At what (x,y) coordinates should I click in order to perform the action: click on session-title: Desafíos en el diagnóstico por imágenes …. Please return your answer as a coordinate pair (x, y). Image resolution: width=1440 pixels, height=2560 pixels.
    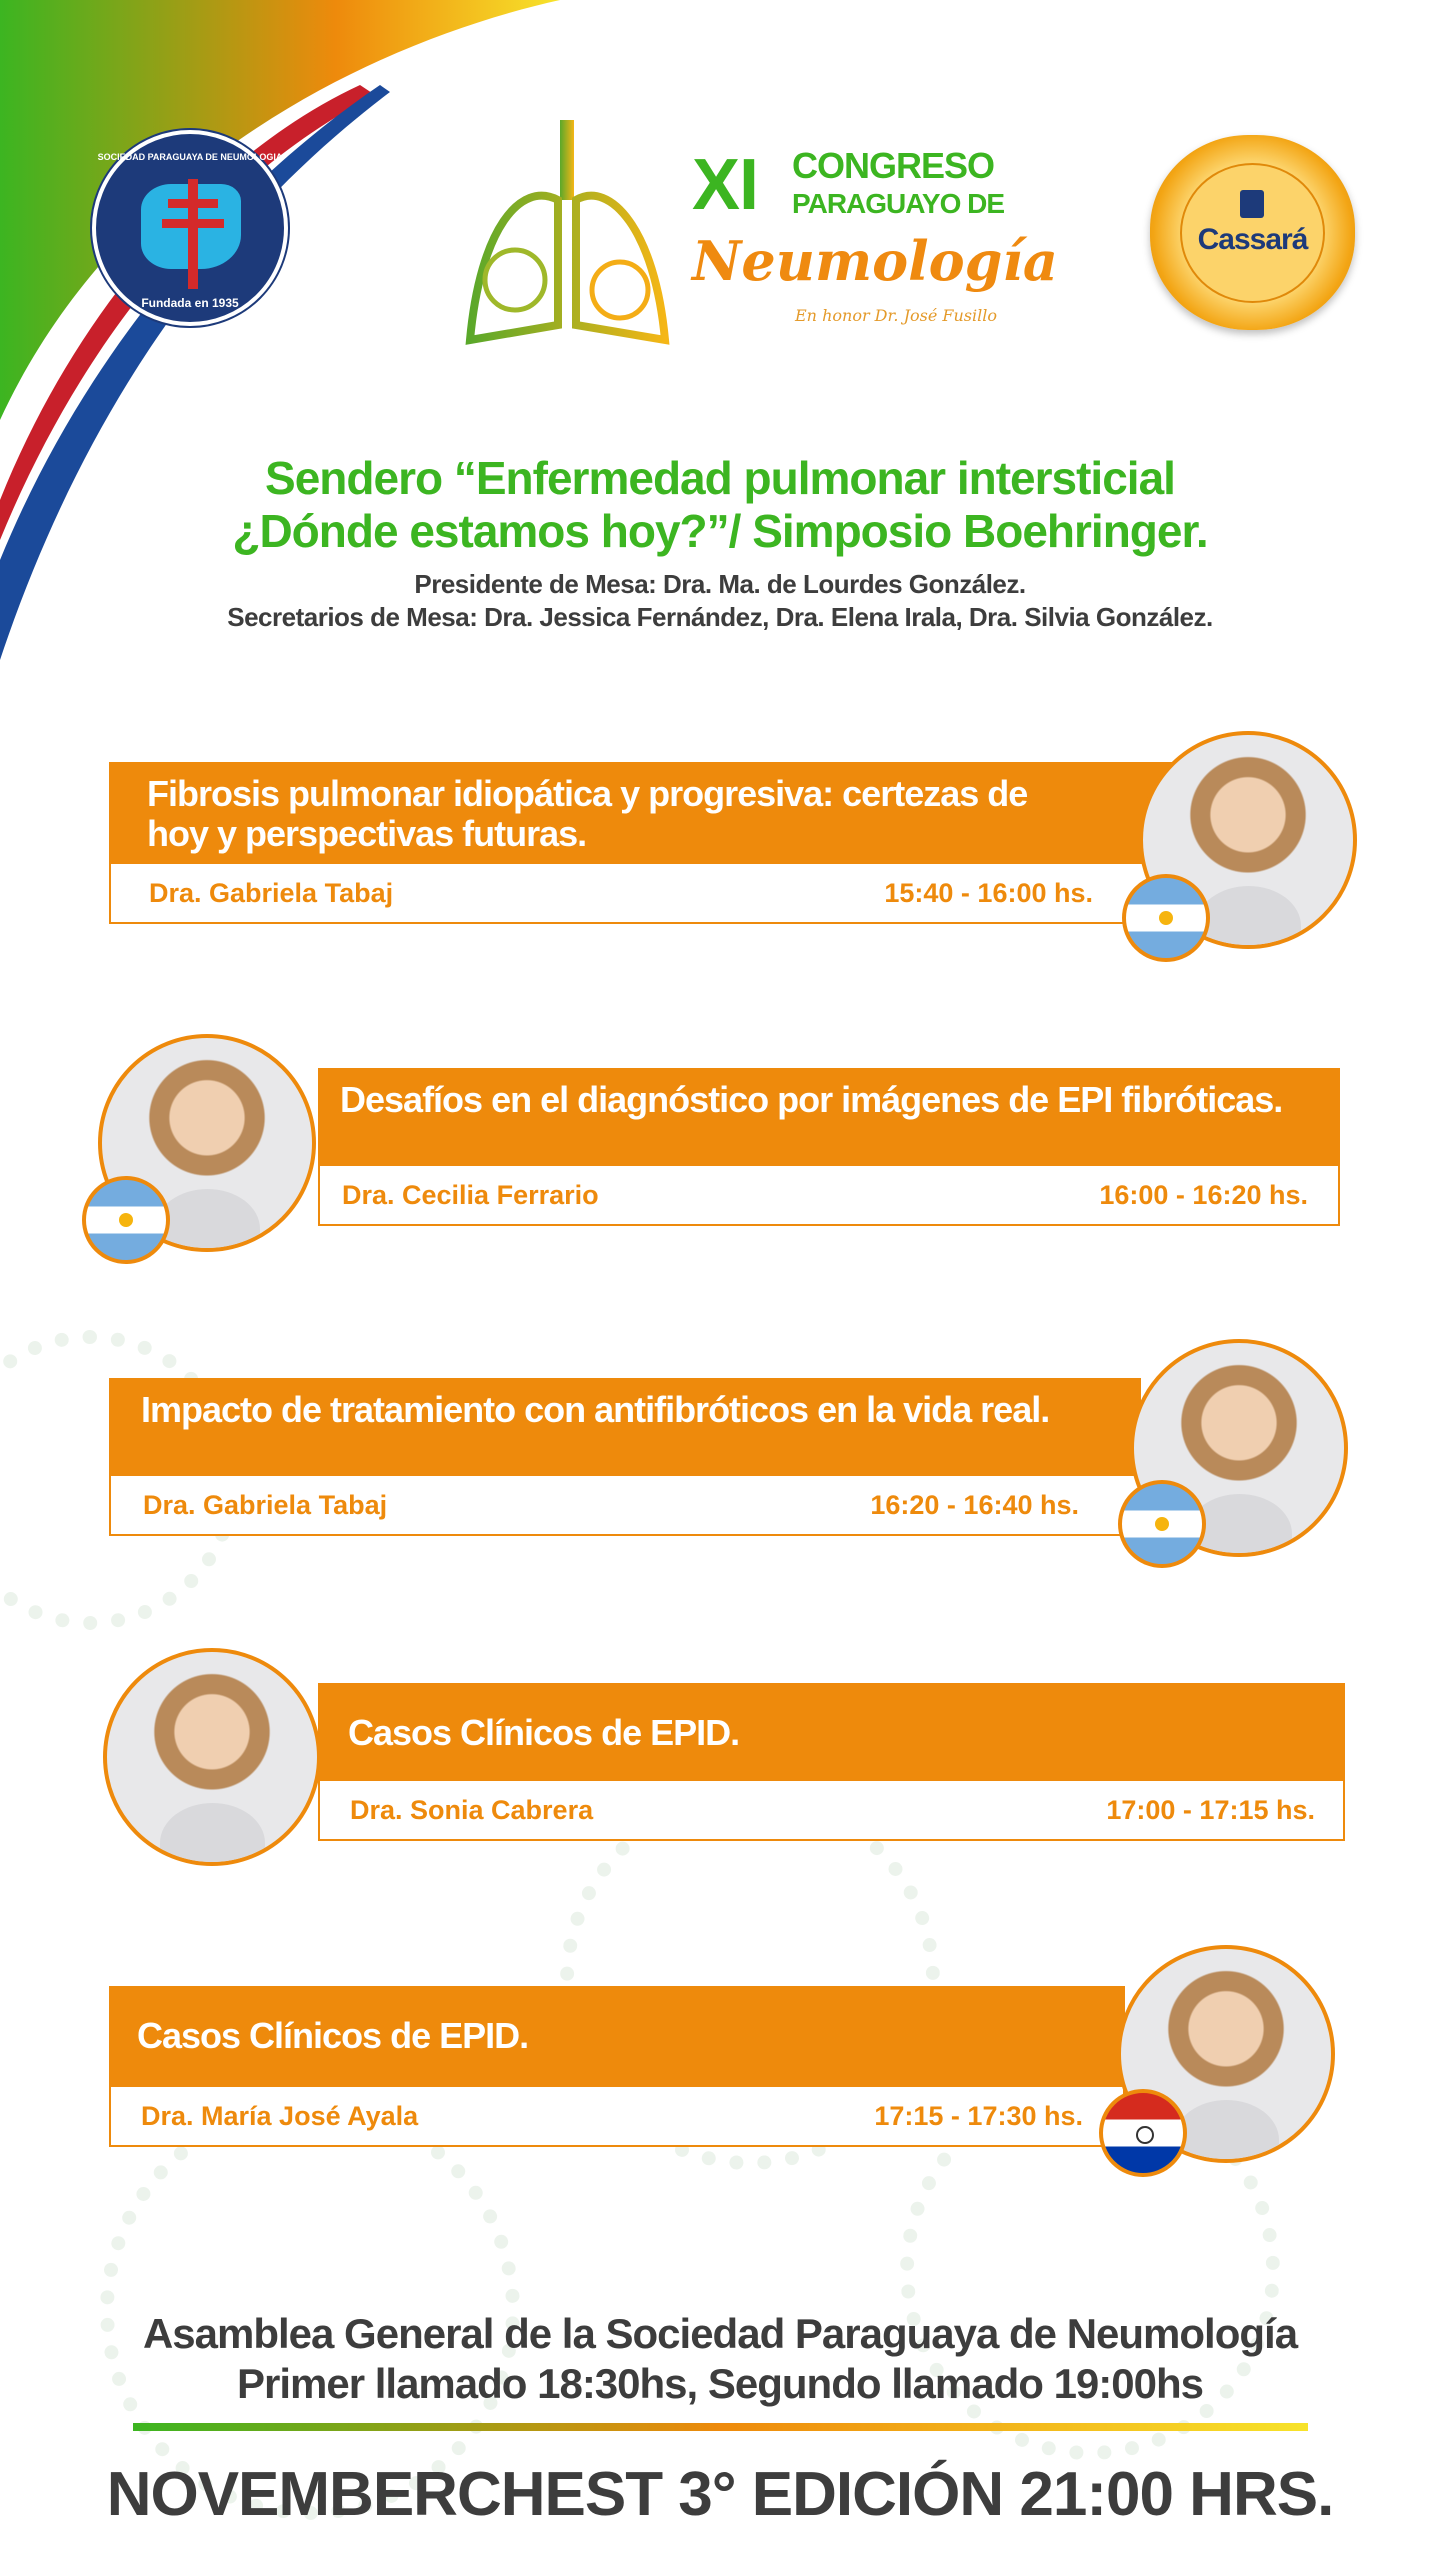
    Looking at the image, I should click on (829, 1117).